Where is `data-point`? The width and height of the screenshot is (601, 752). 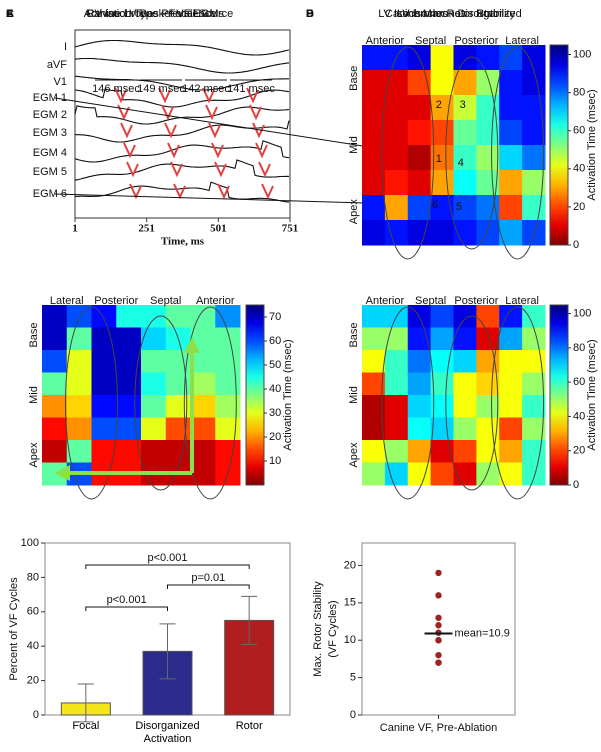 data-point is located at coordinates (438, 662).